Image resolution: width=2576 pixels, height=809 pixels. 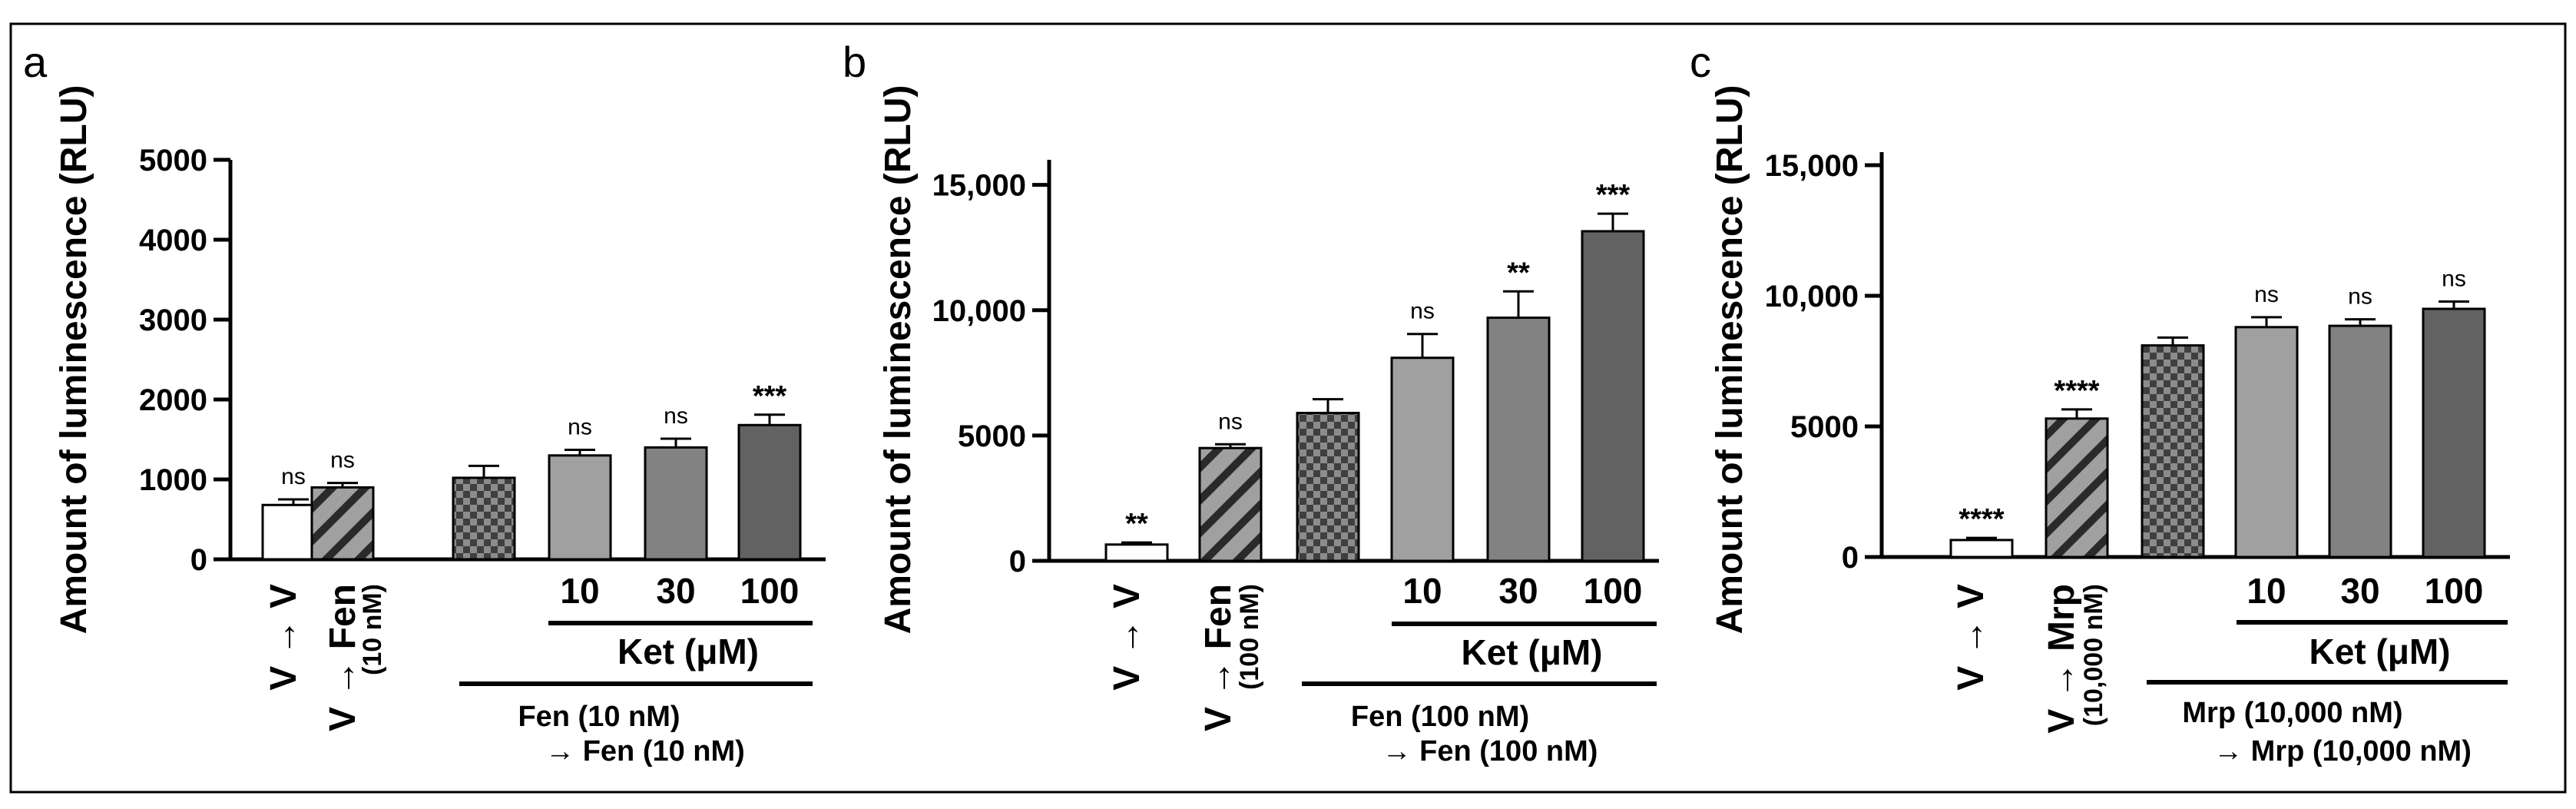 I want to click on x-label-vehicle-drug-dose: (10,000 nM), so click(x=2093, y=655).